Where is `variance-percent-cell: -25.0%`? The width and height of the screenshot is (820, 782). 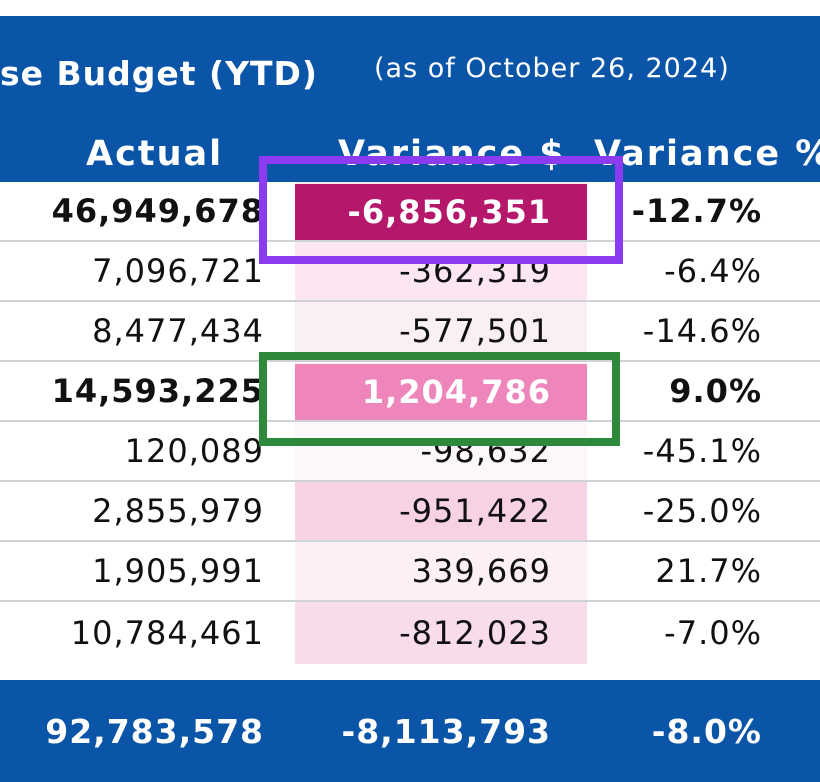
variance-percent-cell: -25.0% is located at coordinates (702, 511).